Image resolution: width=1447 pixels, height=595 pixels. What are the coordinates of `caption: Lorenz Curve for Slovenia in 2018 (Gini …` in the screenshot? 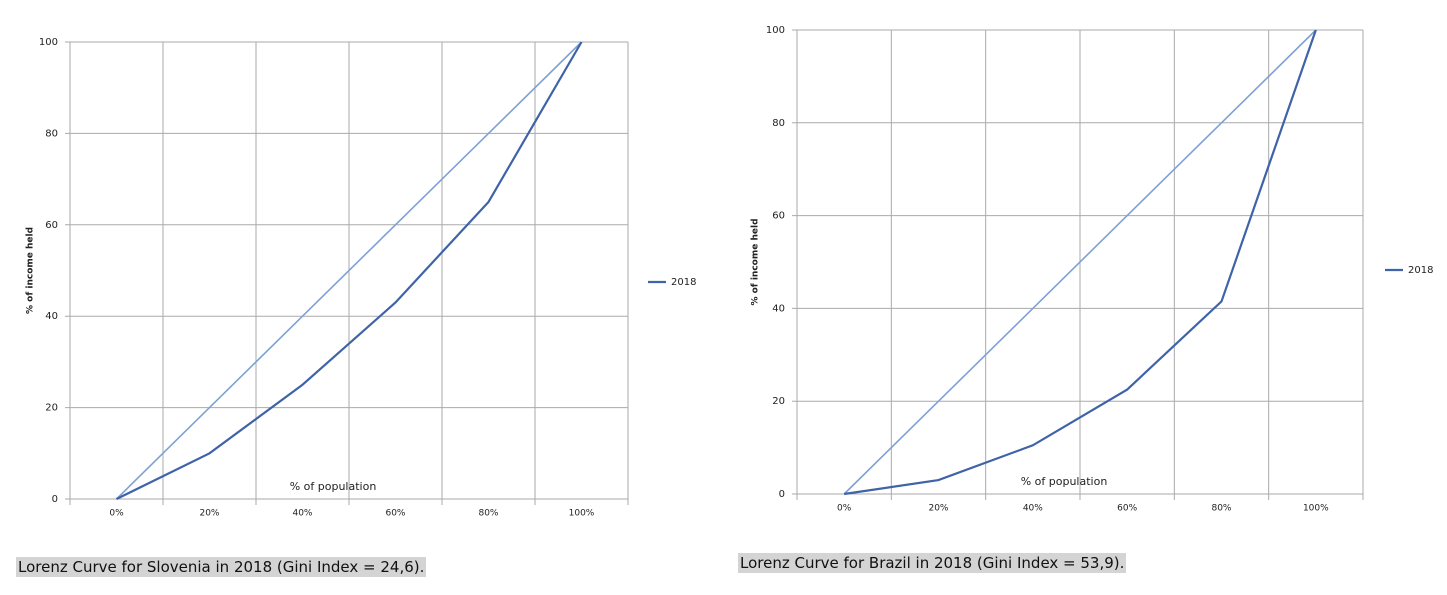 It's located at (221, 567).